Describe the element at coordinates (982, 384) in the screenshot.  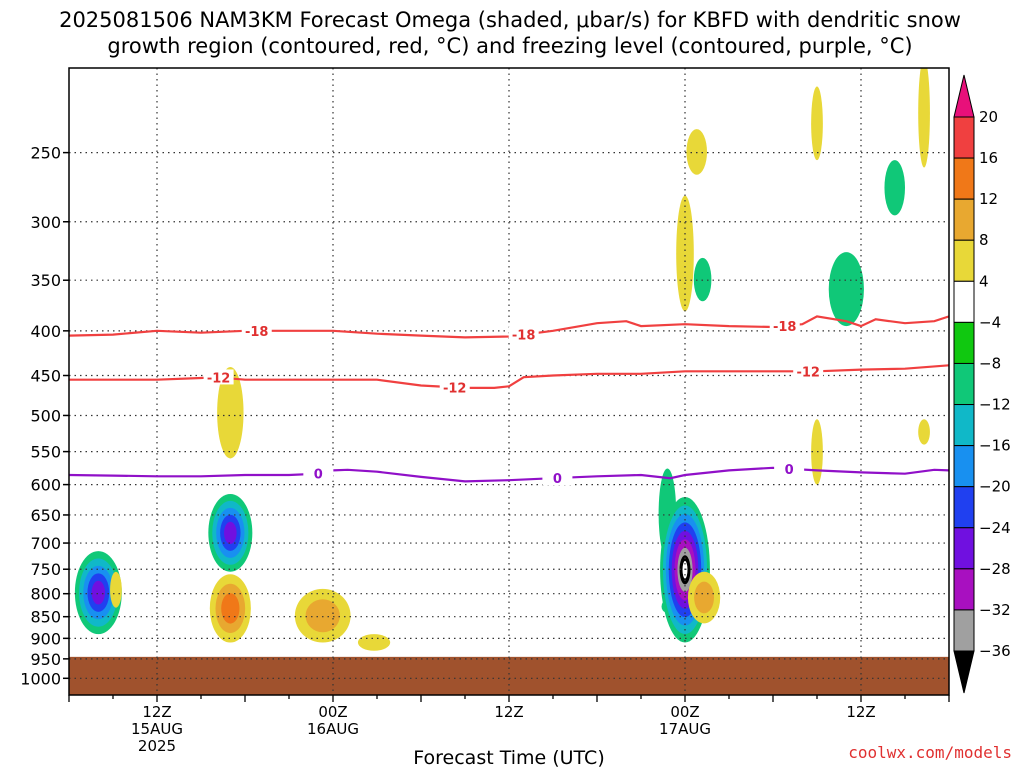
I see `colorbar: 20 16 12 8 4 −4 −8 −12 −16 −20 −24 −28 −32 −36` at that location.